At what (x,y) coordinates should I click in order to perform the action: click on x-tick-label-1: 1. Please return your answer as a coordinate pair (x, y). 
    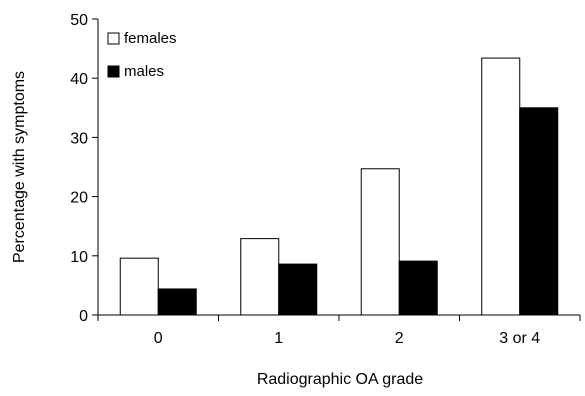
    Looking at the image, I should click on (278, 338).